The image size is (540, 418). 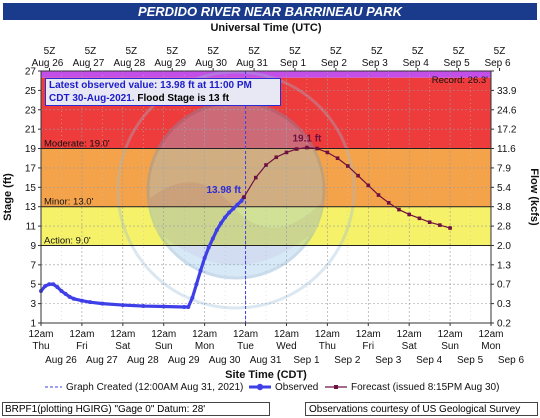 I want to click on flow-tick-label: 7.9, so click(x=504, y=168).